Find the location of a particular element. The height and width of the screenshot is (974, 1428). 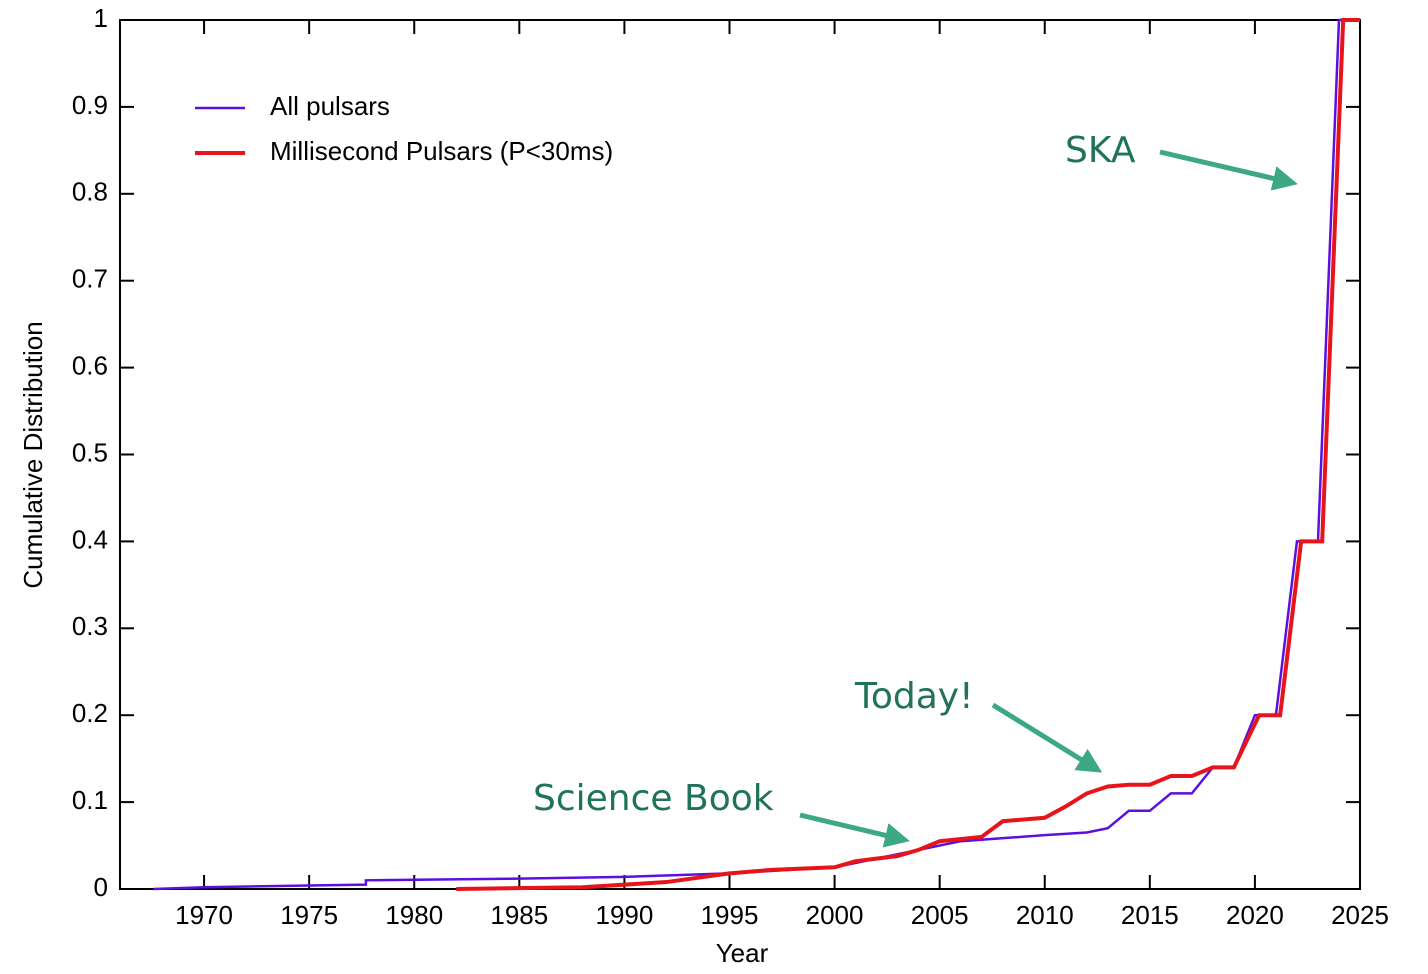

y-tick-label: 0.1 is located at coordinates (90, 800).